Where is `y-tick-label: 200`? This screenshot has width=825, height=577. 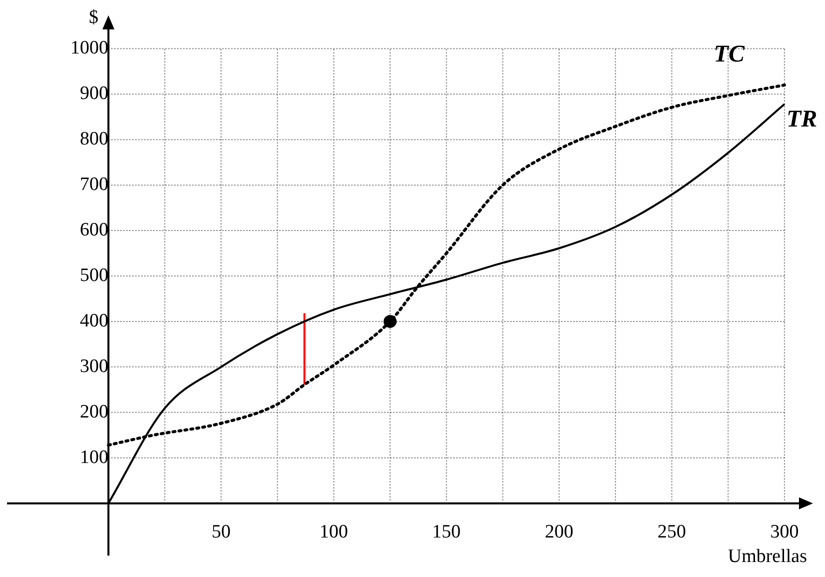 y-tick-label: 200 is located at coordinates (94, 411).